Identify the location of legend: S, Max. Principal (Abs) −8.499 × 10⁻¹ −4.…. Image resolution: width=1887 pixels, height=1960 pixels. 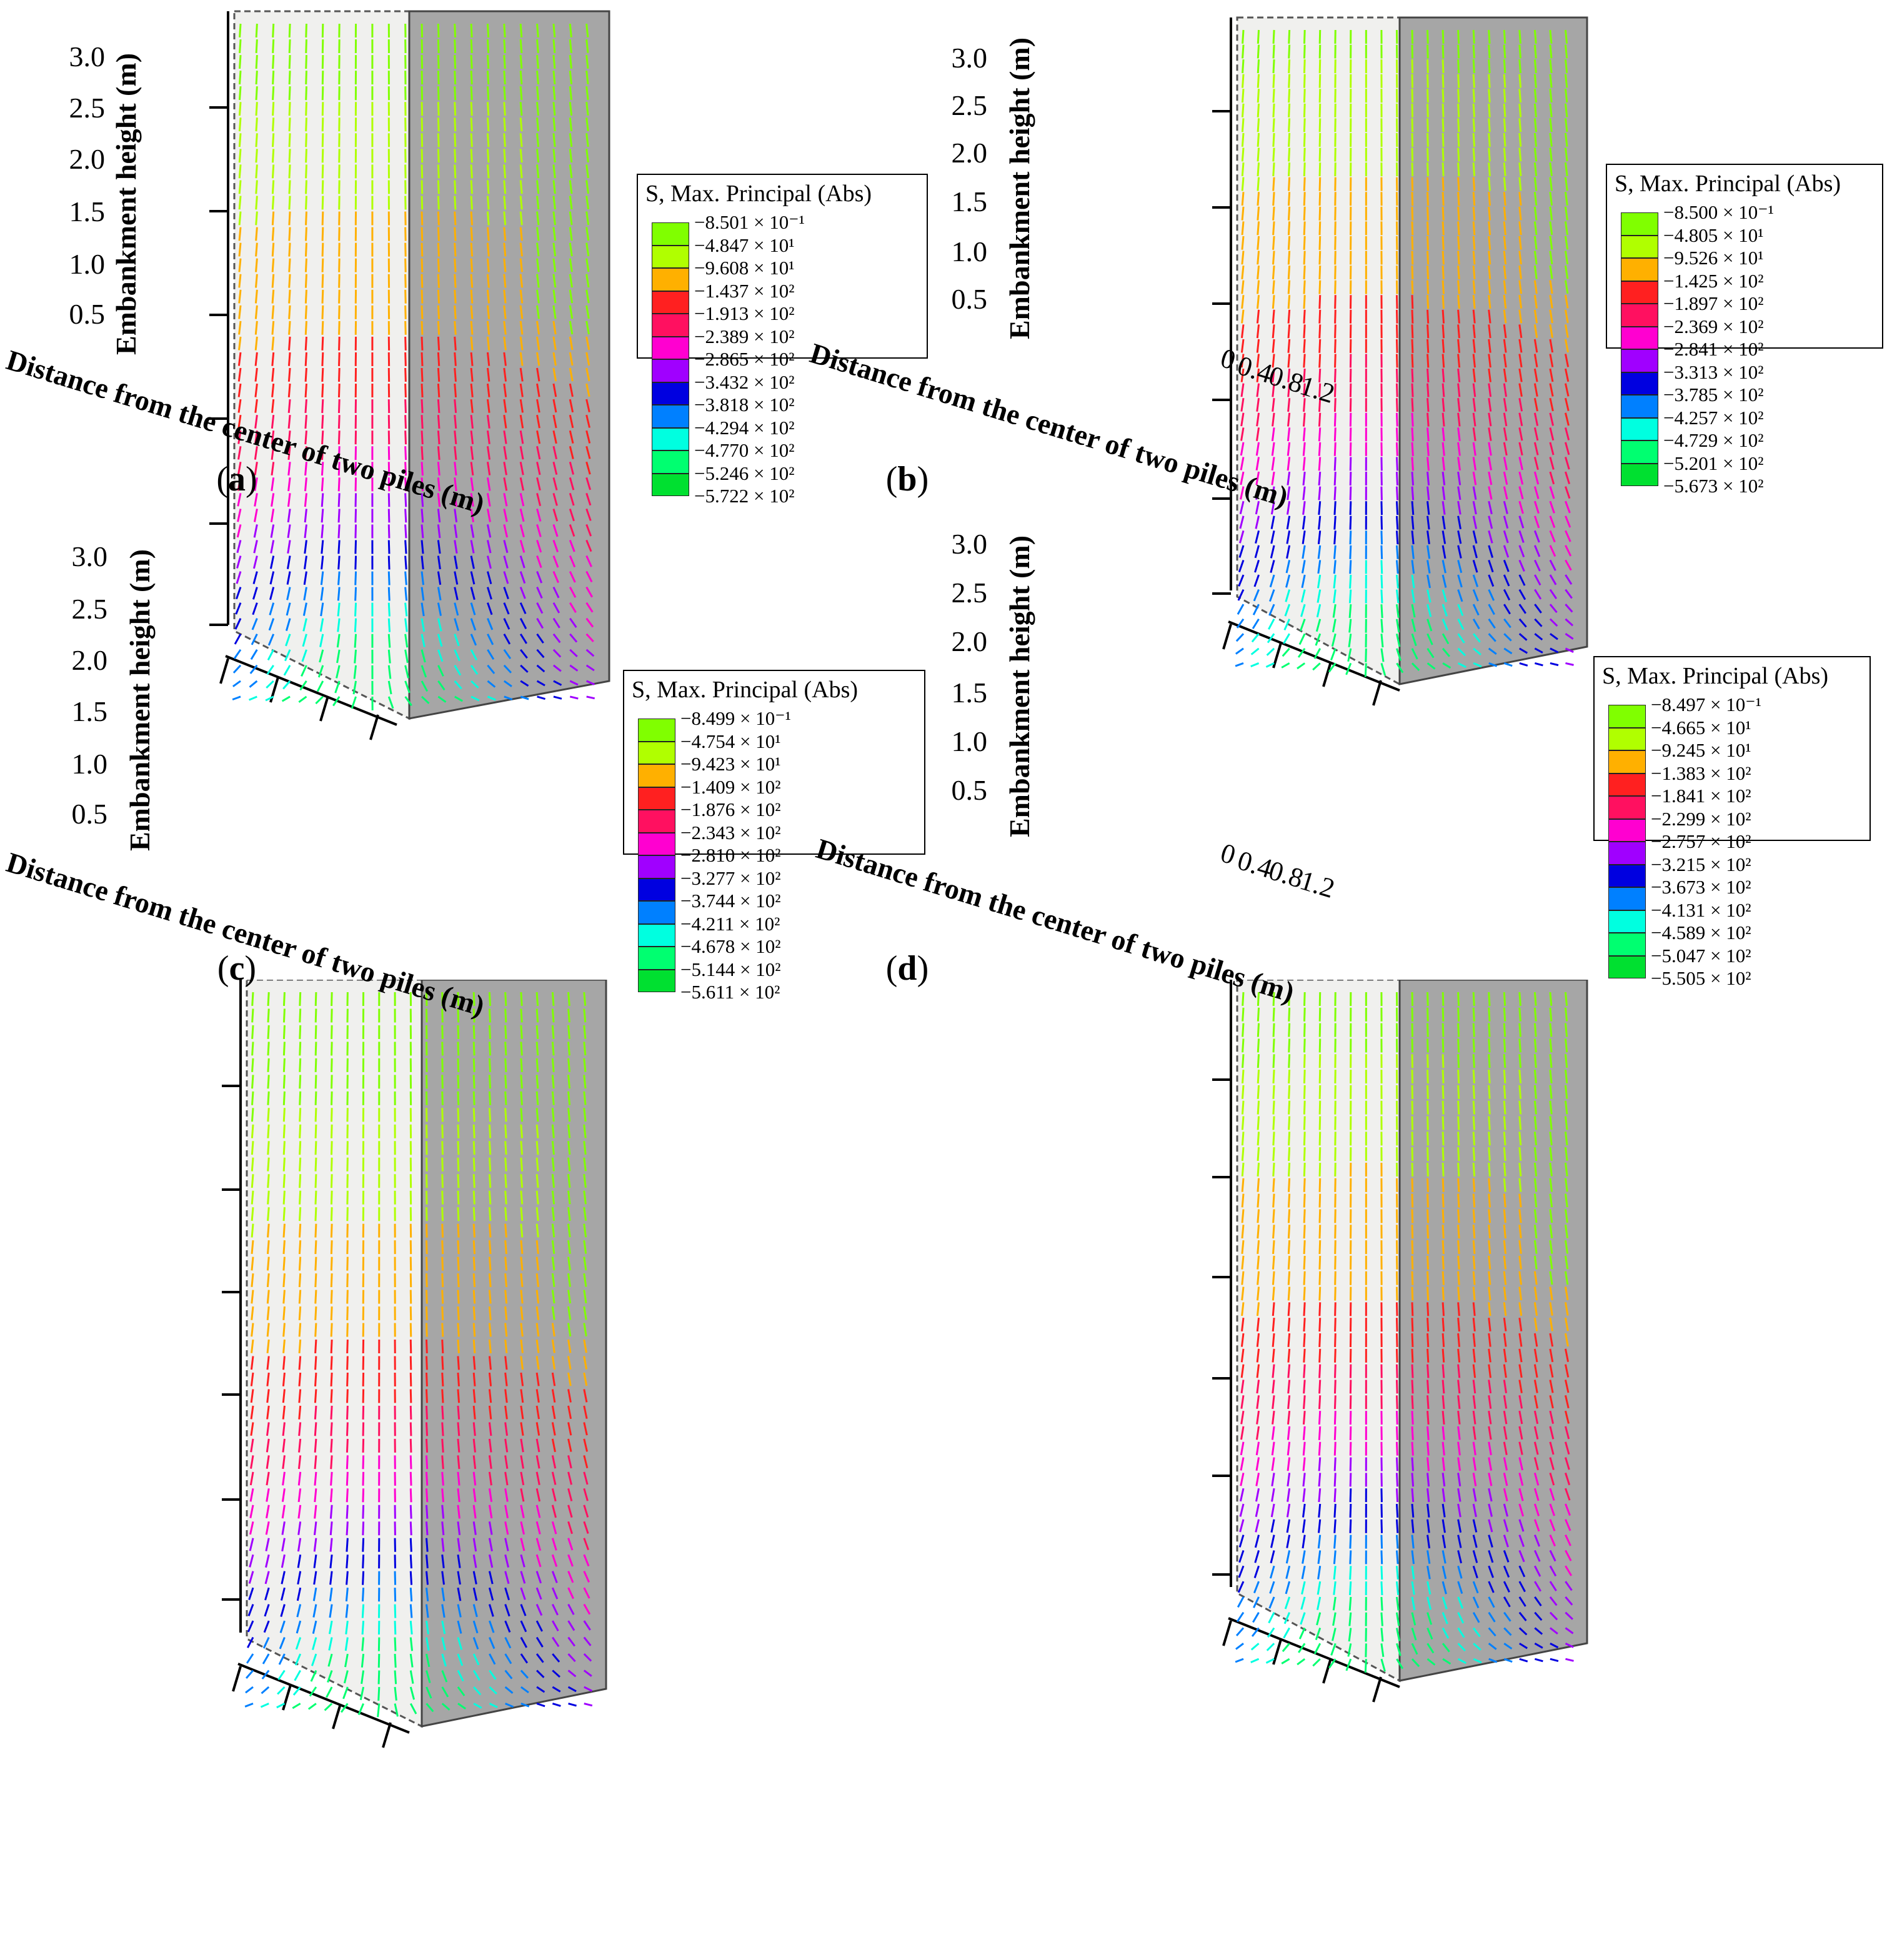
(774, 836).